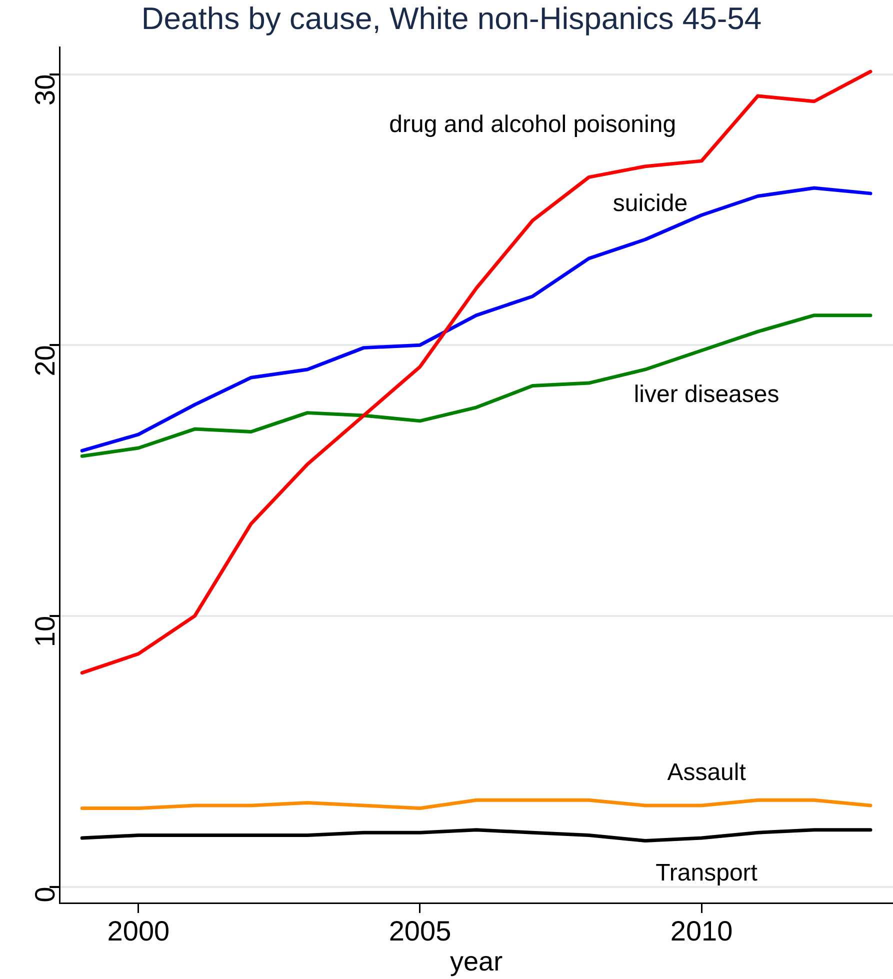  I want to click on series-label: Assault, so click(706, 772).